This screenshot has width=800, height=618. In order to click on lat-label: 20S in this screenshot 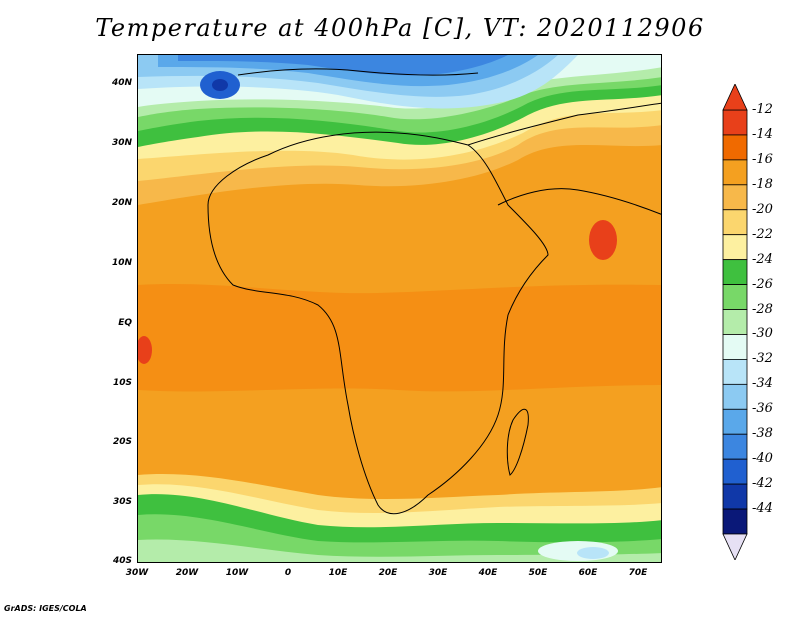, I will do `click(122, 442)`.